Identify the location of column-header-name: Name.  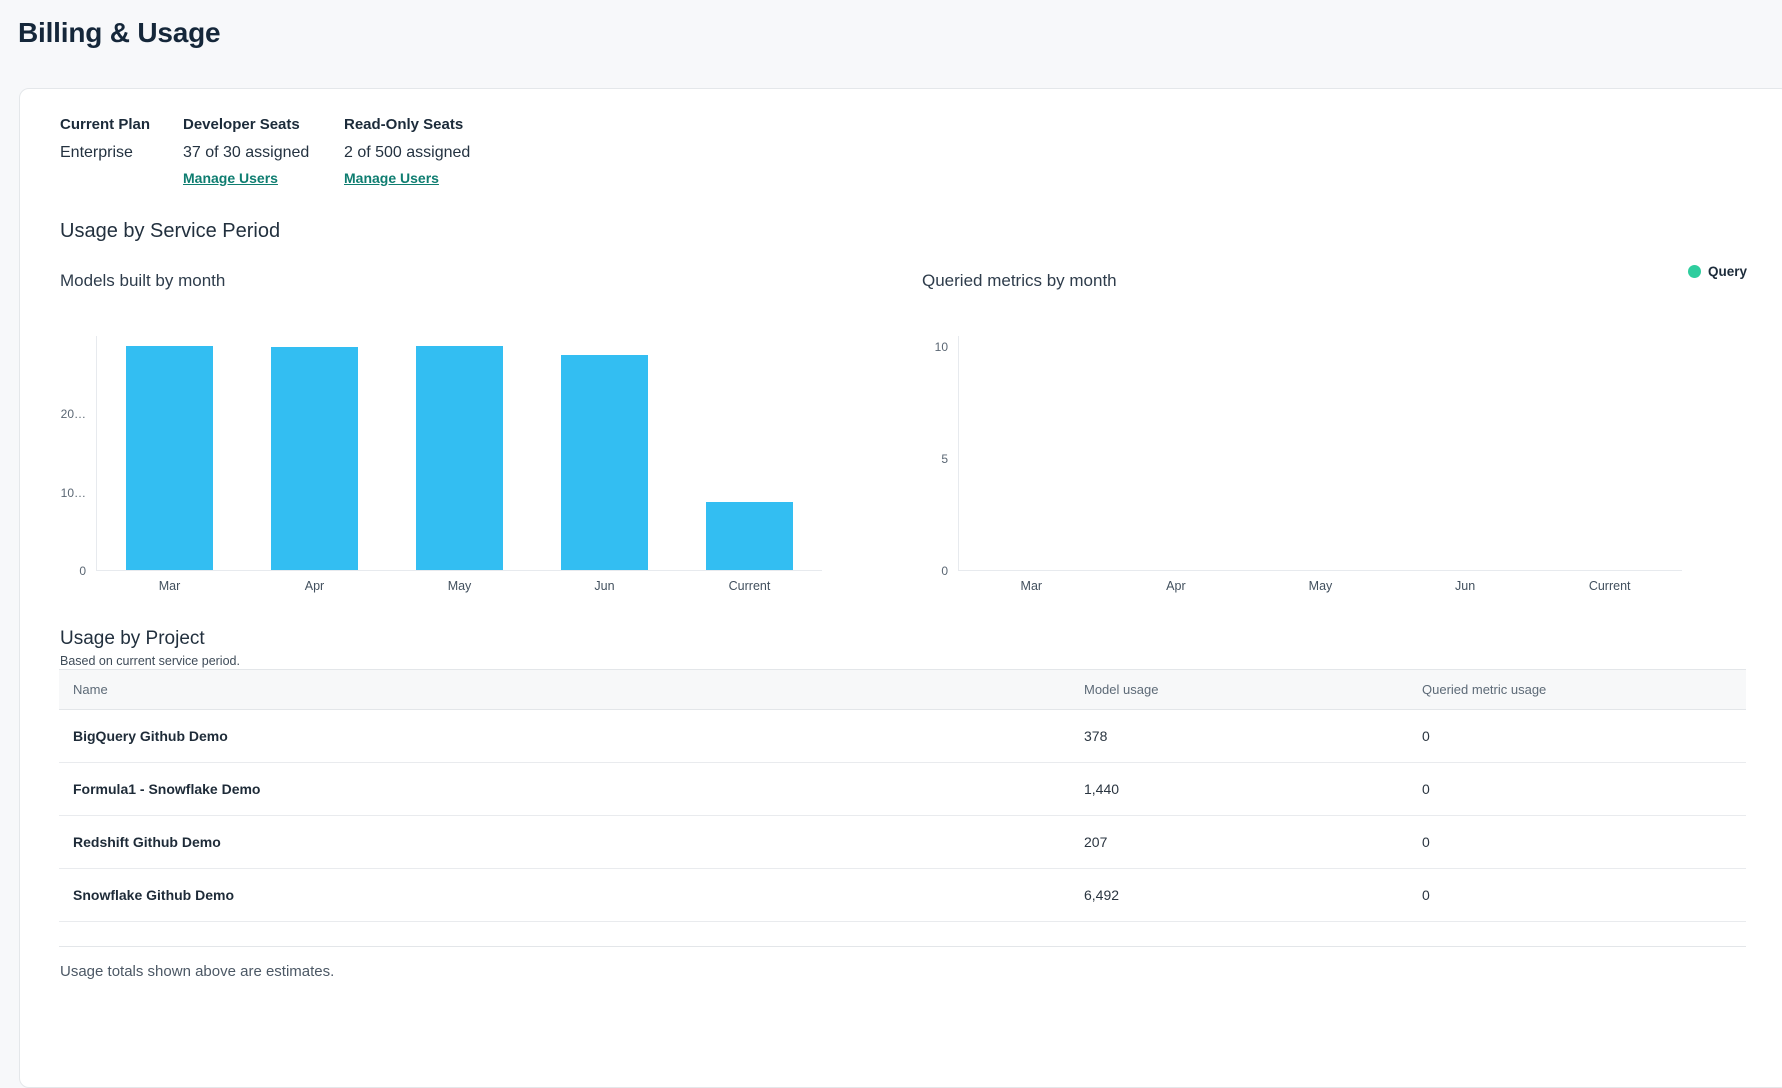
(564, 689).